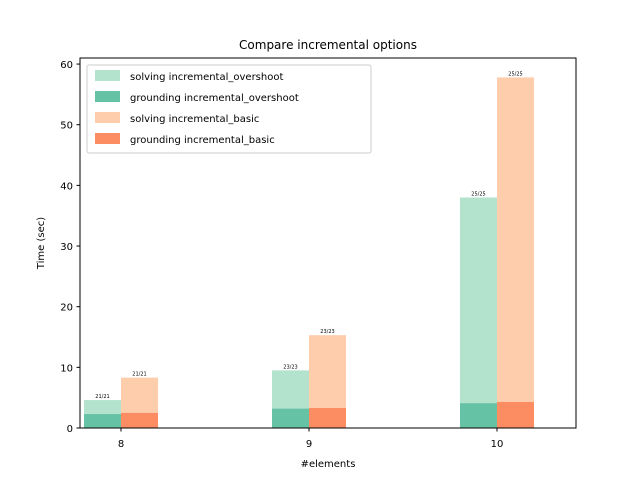 The height and width of the screenshot is (480, 640). What do you see at coordinates (70, 429) in the screenshot?
I see `y-tick-label: 0` at bounding box center [70, 429].